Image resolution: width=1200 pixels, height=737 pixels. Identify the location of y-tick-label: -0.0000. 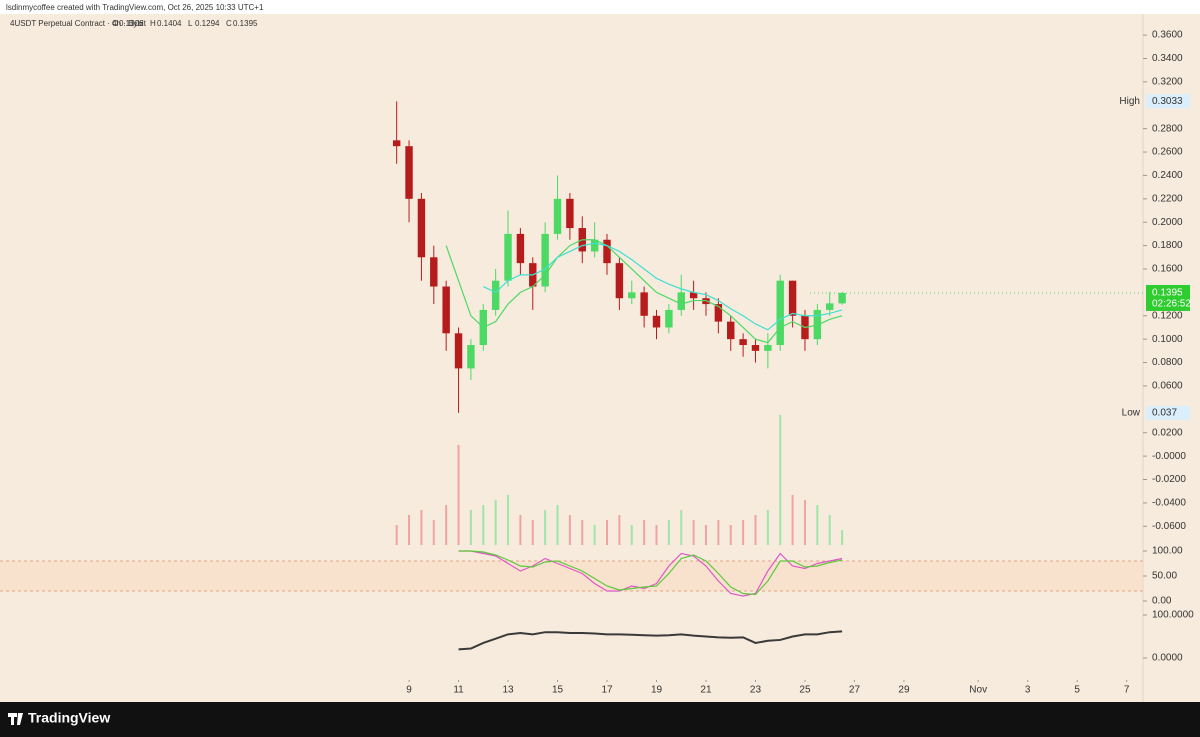
(1169, 456).